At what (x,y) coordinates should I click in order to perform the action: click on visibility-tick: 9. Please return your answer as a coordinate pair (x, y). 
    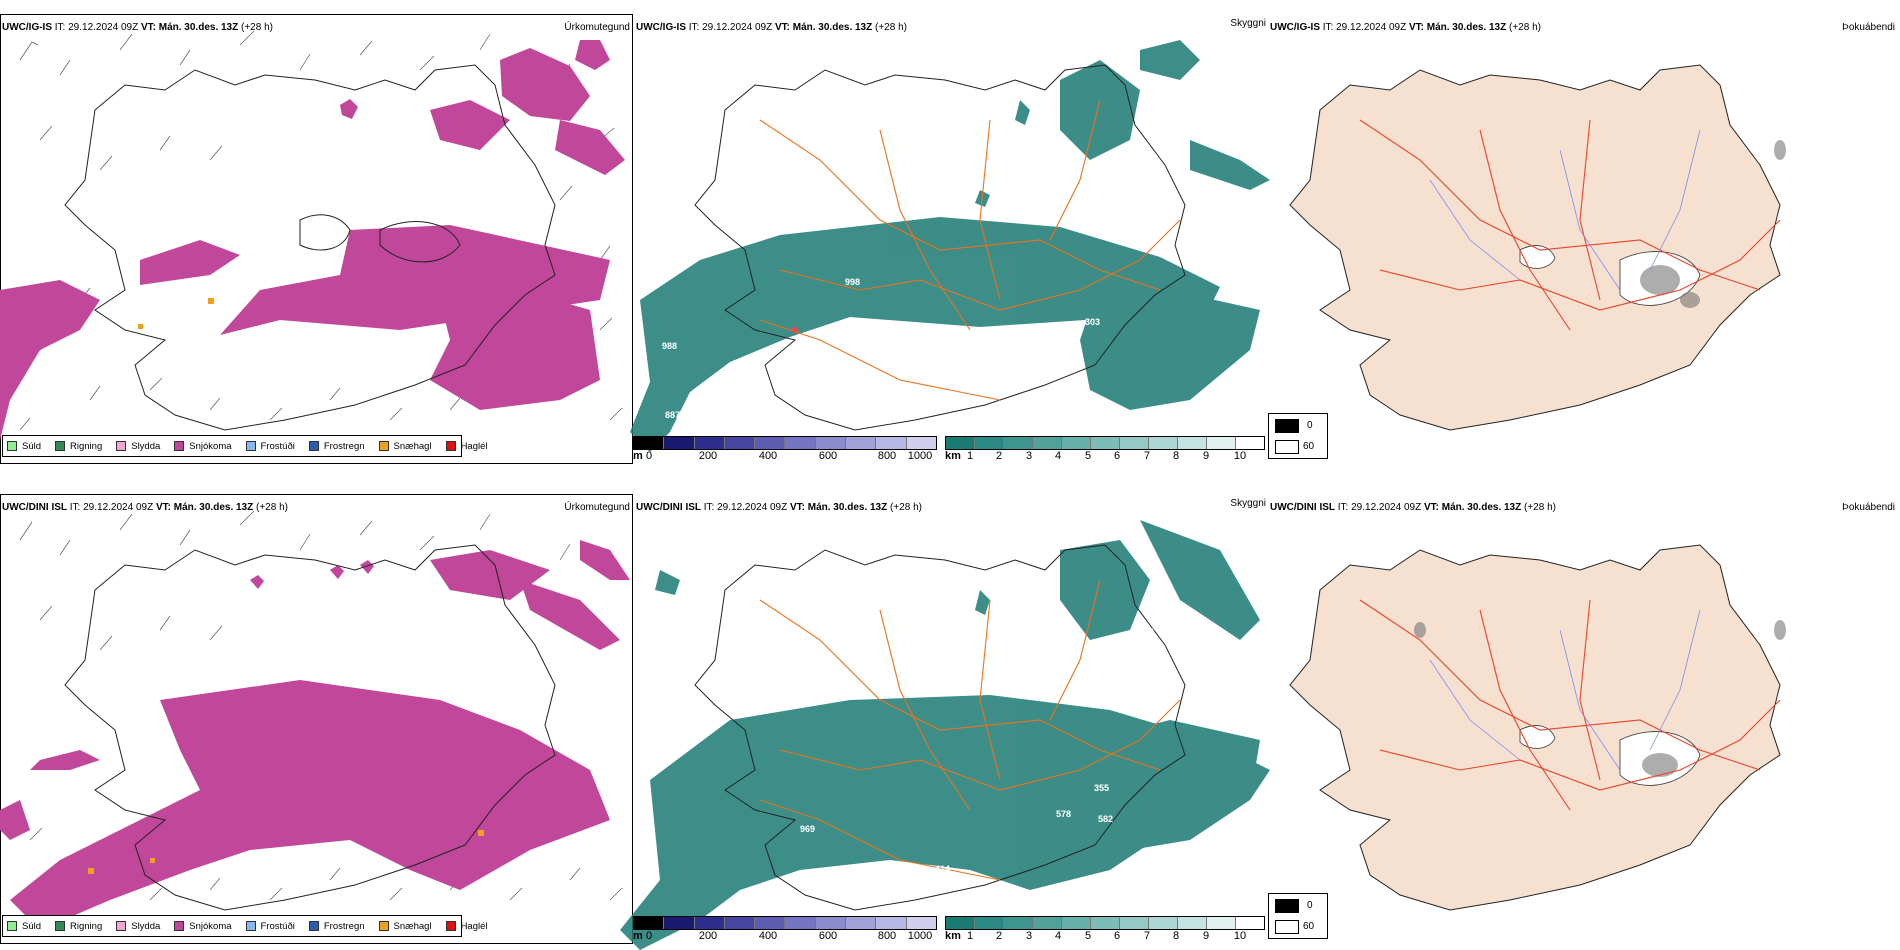
    Looking at the image, I should click on (1206, 936).